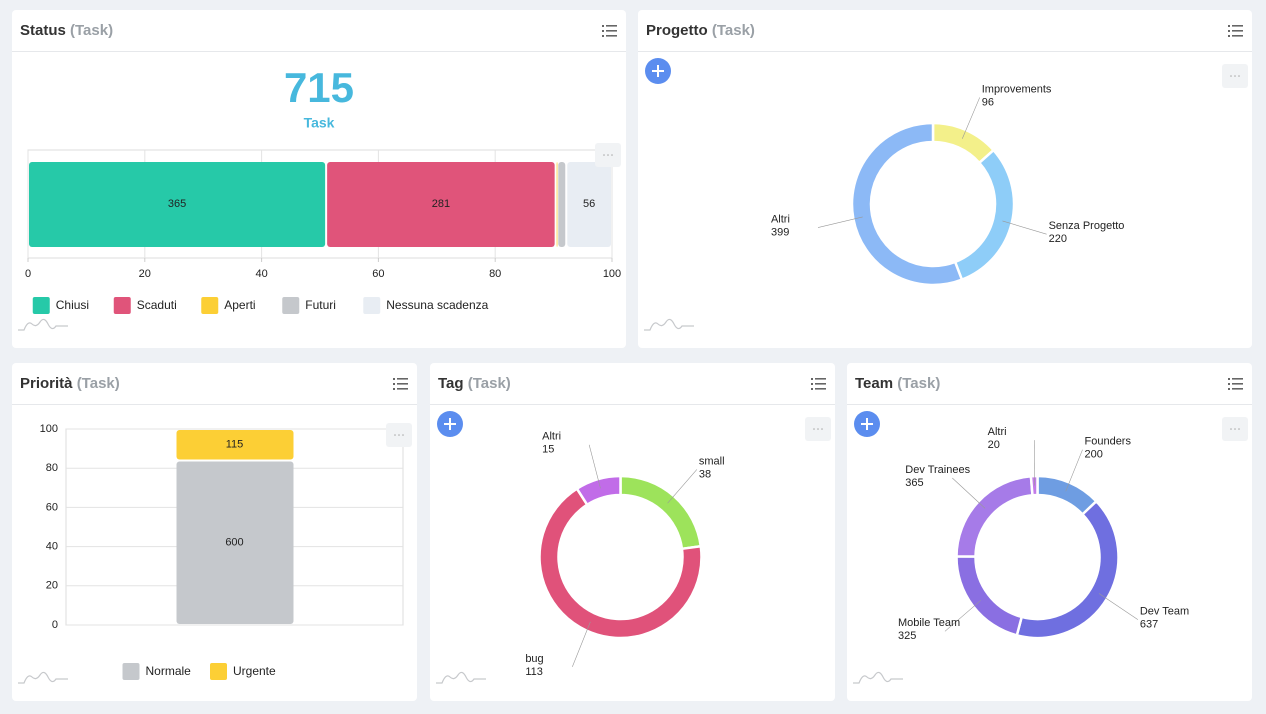 This screenshot has width=1266, height=714. I want to click on legend-label: Scaduti, so click(157, 305).